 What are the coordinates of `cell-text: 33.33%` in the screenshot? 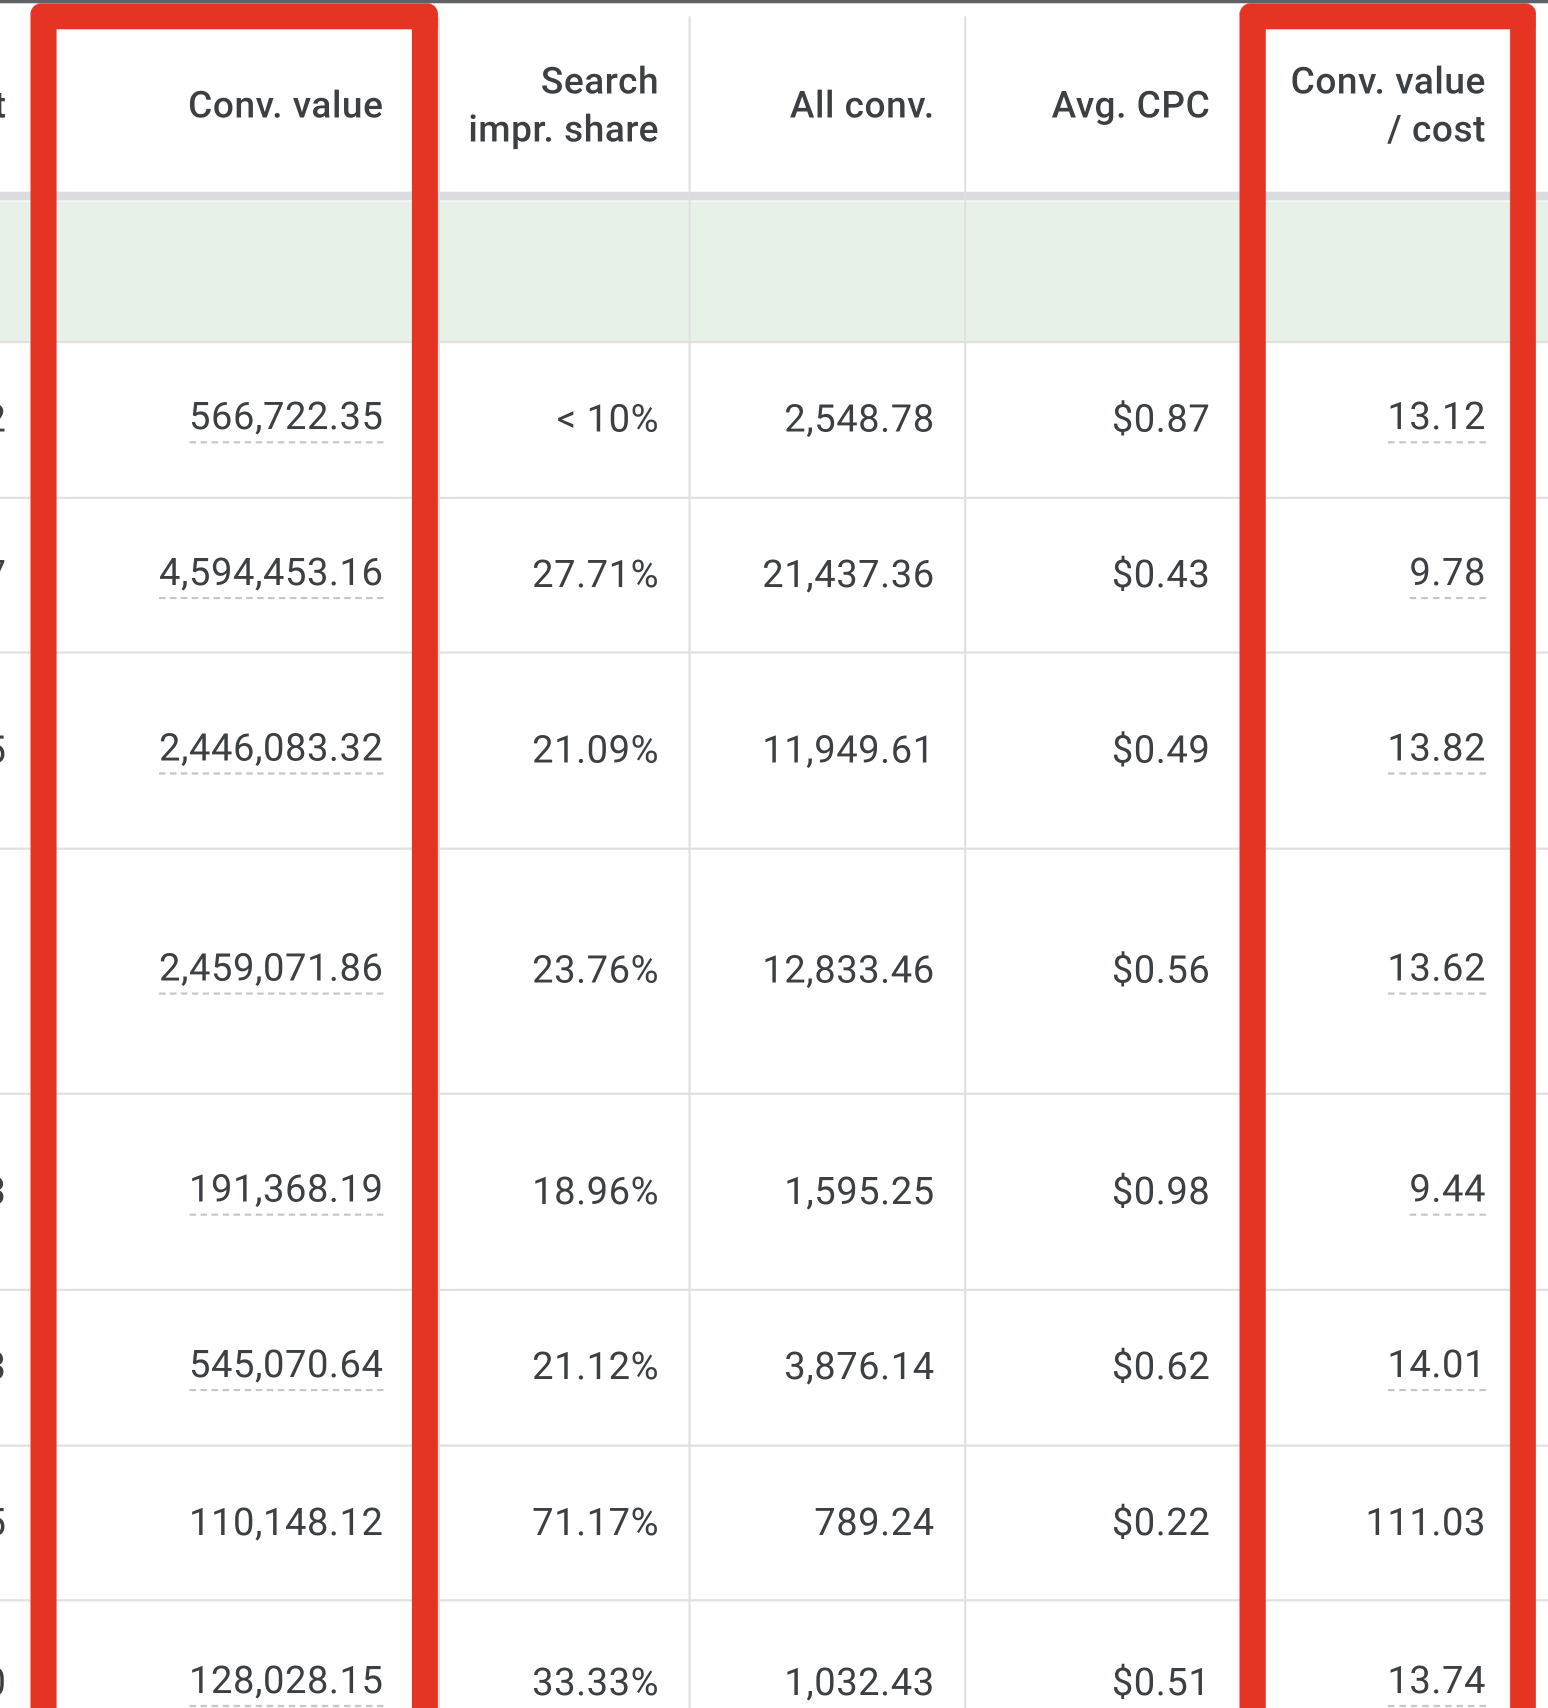 It's located at (596, 1682).